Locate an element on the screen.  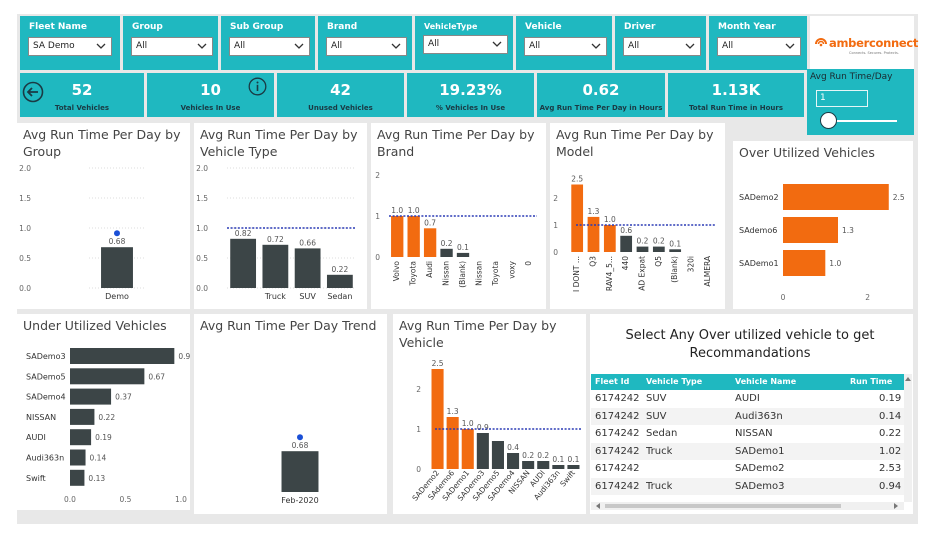
kpi-card-unused-vehicles: 42 Unused Vehicles is located at coordinates (340, 95).